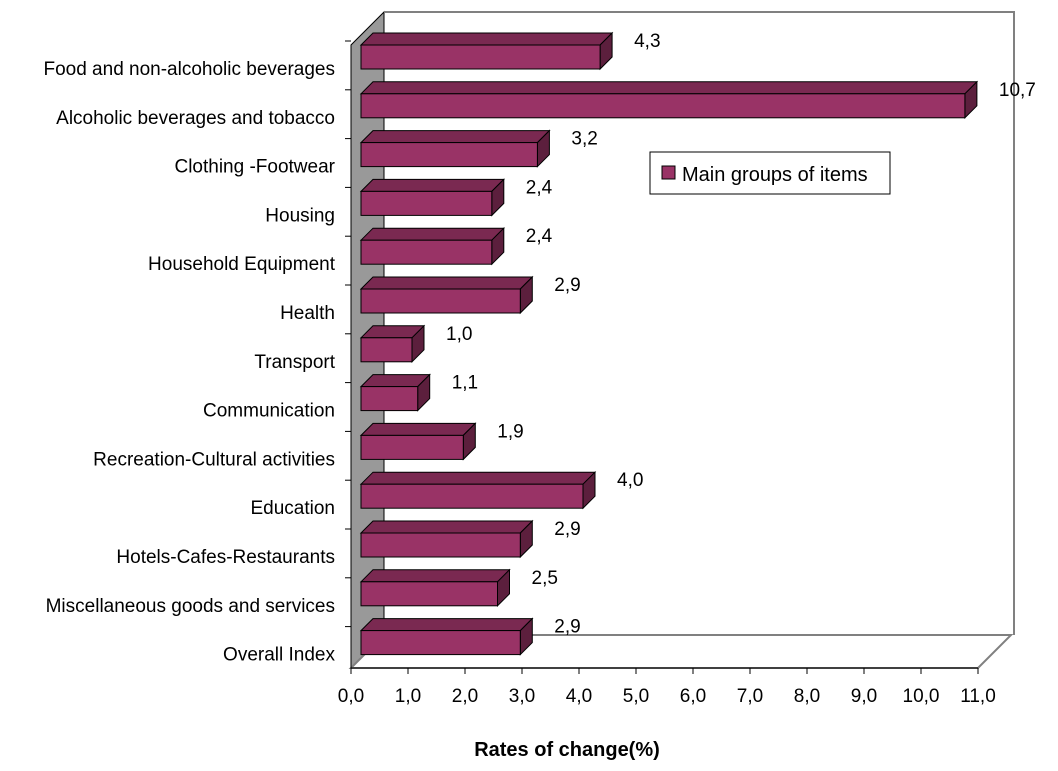  What do you see at coordinates (750, 696) in the screenshot?
I see `x-tick-label: 7,0` at bounding box center [750, 696].